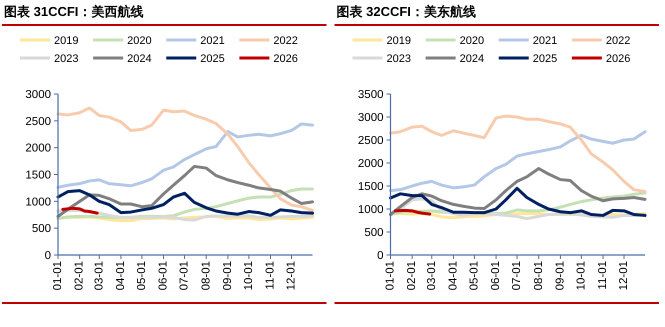 This screenshot has height=327, width=665. What do you see at coordinates (371, 95) in the screenshot?
I see `y-tick-label: 3500` at bounding box center [371, 95].